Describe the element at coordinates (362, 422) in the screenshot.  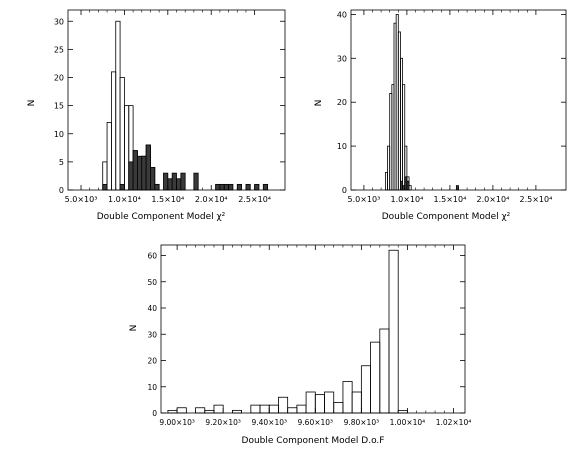
I see `x-tick-label: 9.80×10³` at that location.